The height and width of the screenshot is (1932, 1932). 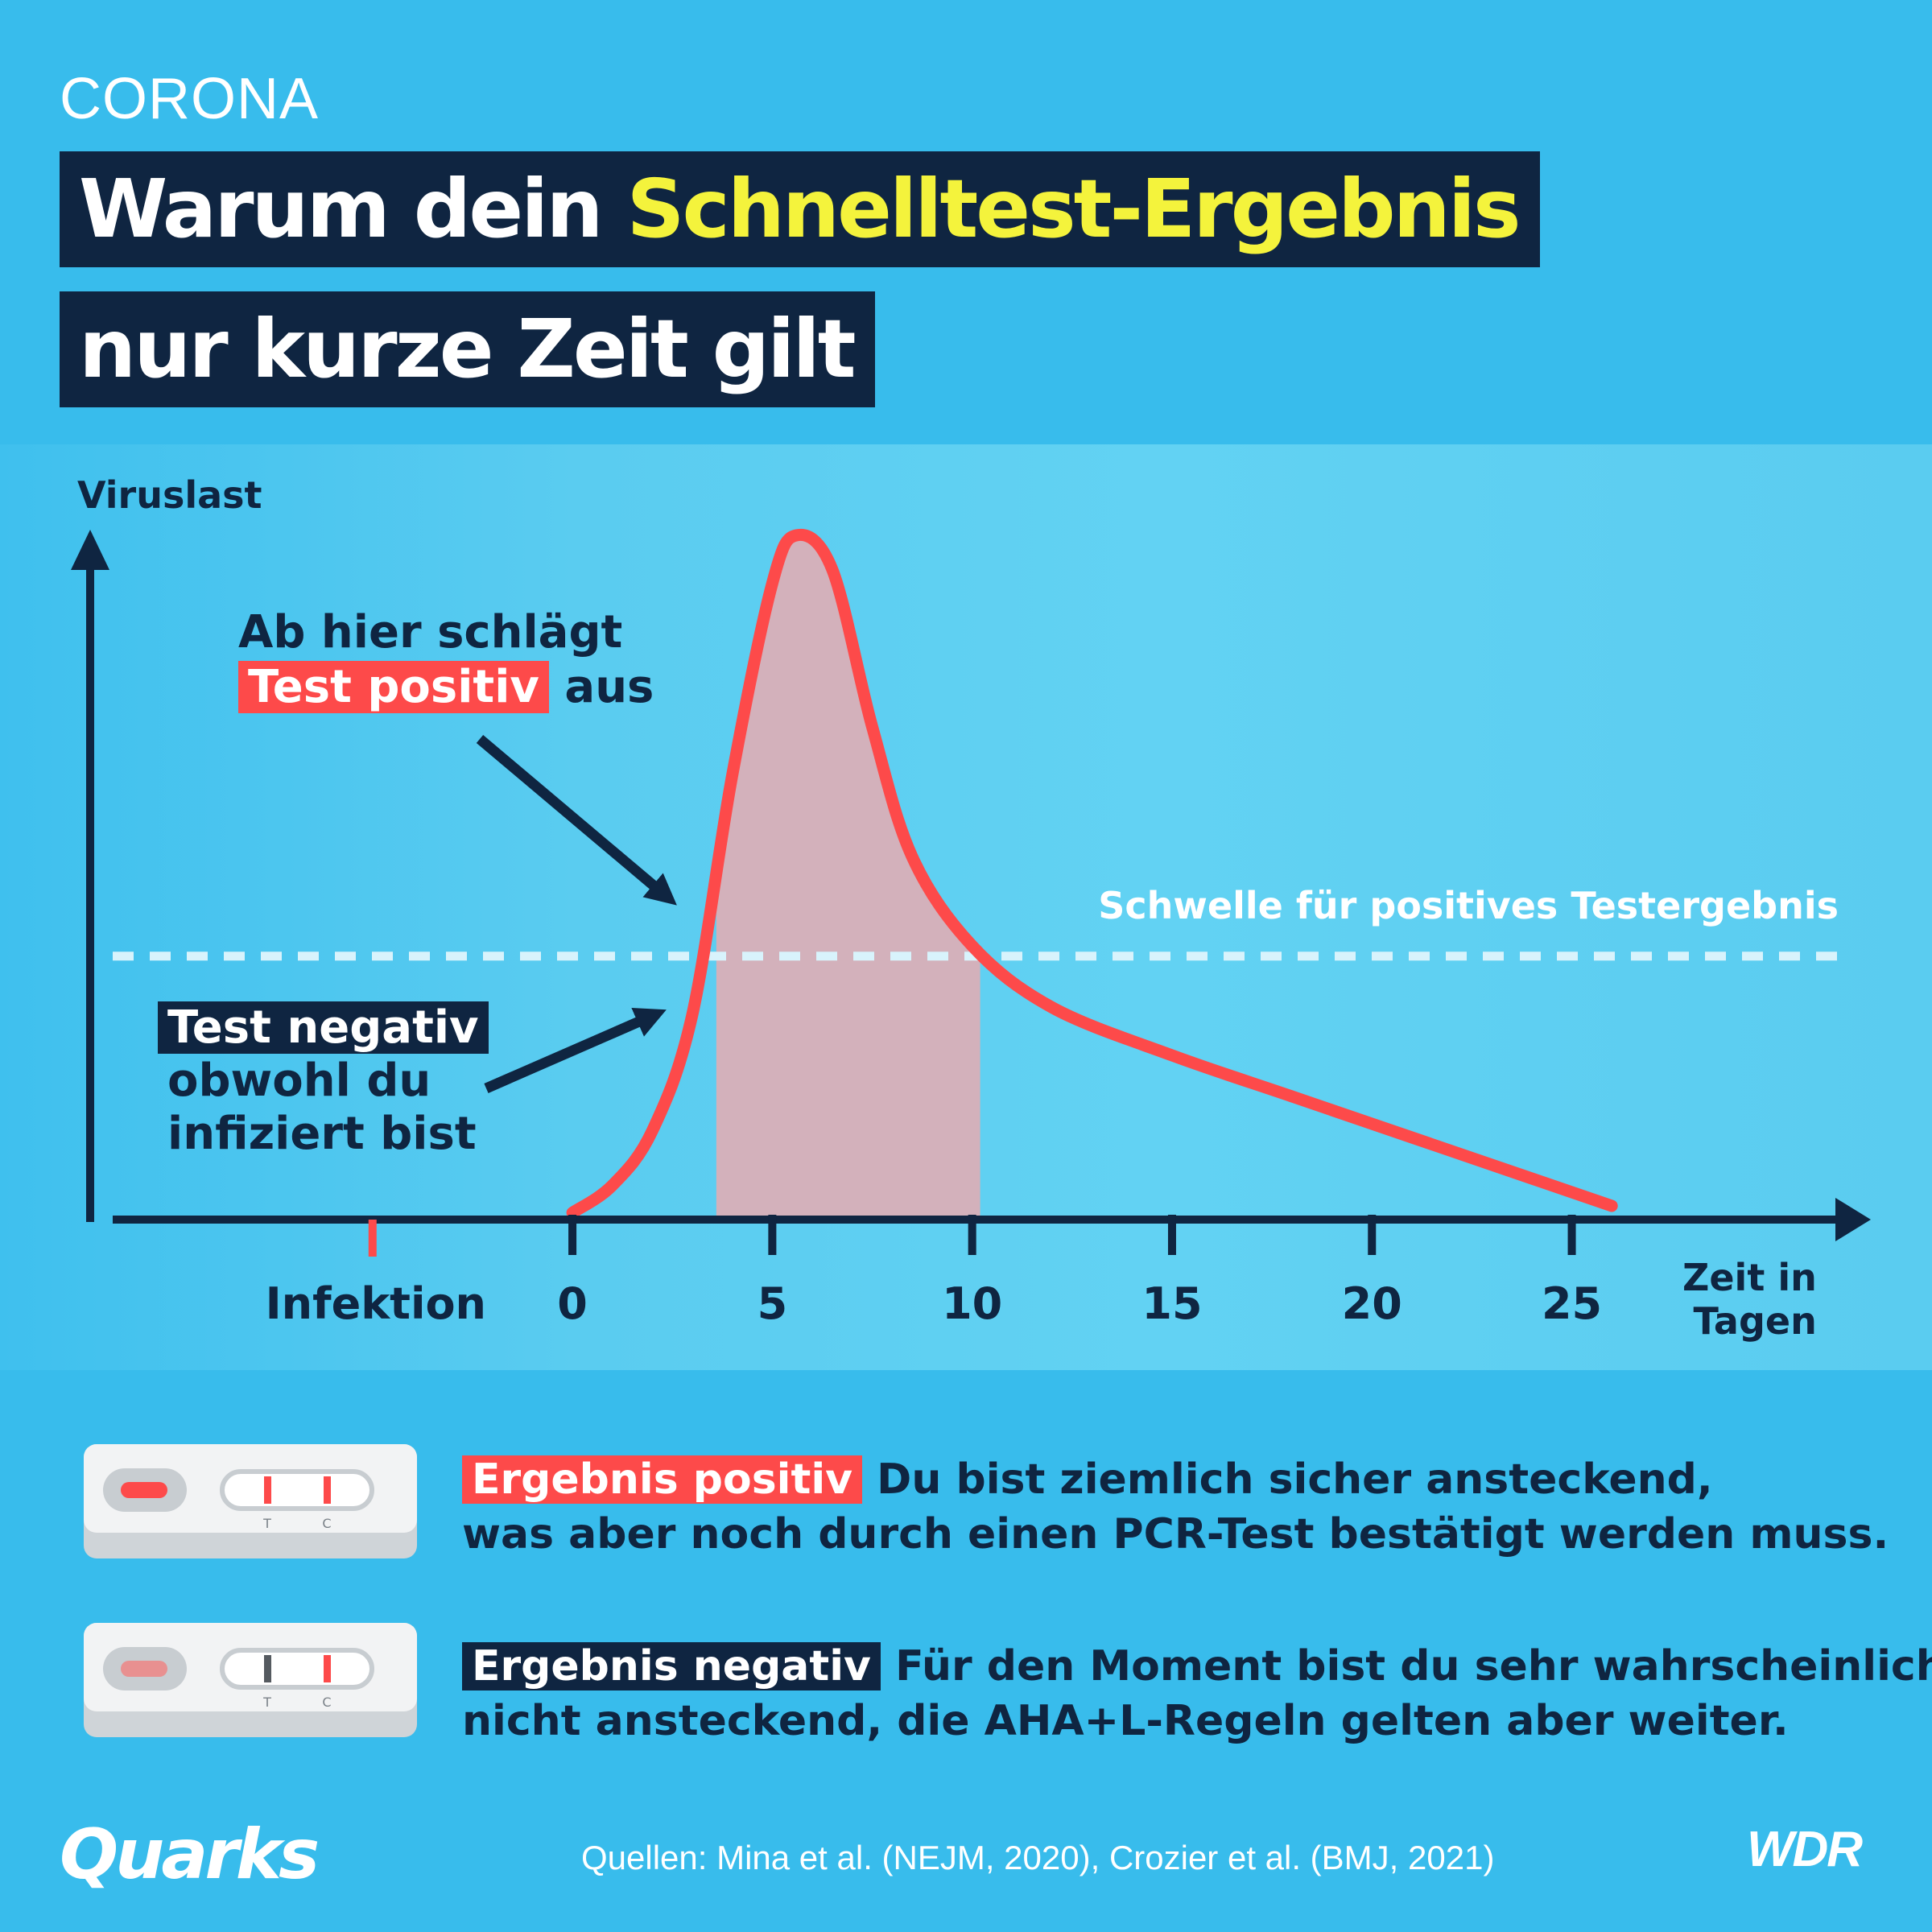 I want to click on positive-window-area, so click(x=848, y=877).